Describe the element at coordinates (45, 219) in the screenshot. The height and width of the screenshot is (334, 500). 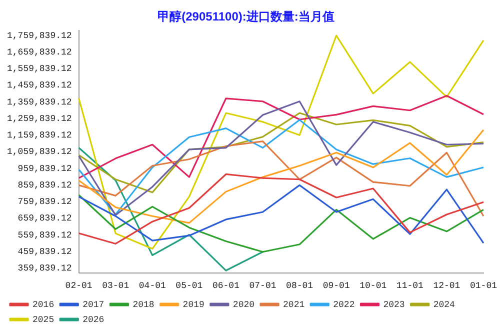
I see `y-tick-label: 659,839.12` at that location.